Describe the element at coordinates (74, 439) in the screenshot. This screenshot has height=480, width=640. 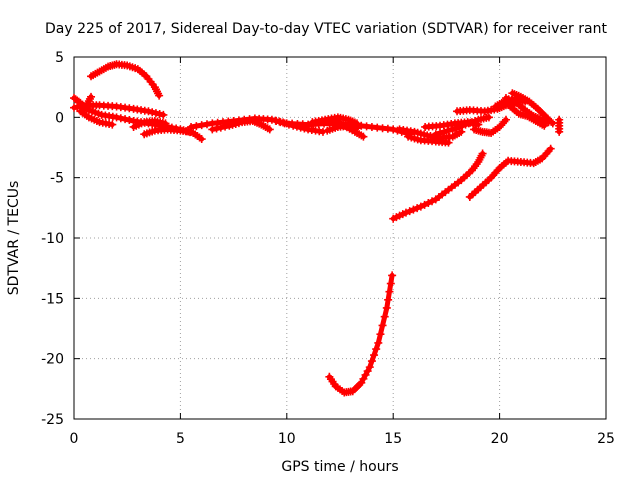
I see `x-tick-label: 0` at that location.